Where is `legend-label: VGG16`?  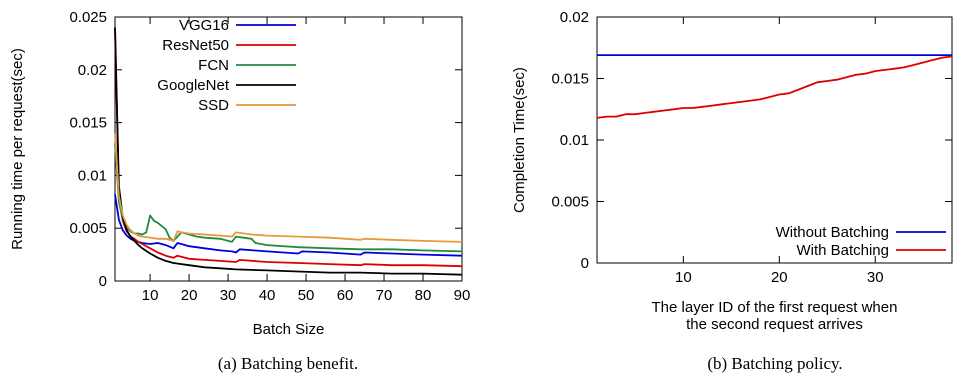
legend-label: VGG16 is located at coordinates (204, 25).